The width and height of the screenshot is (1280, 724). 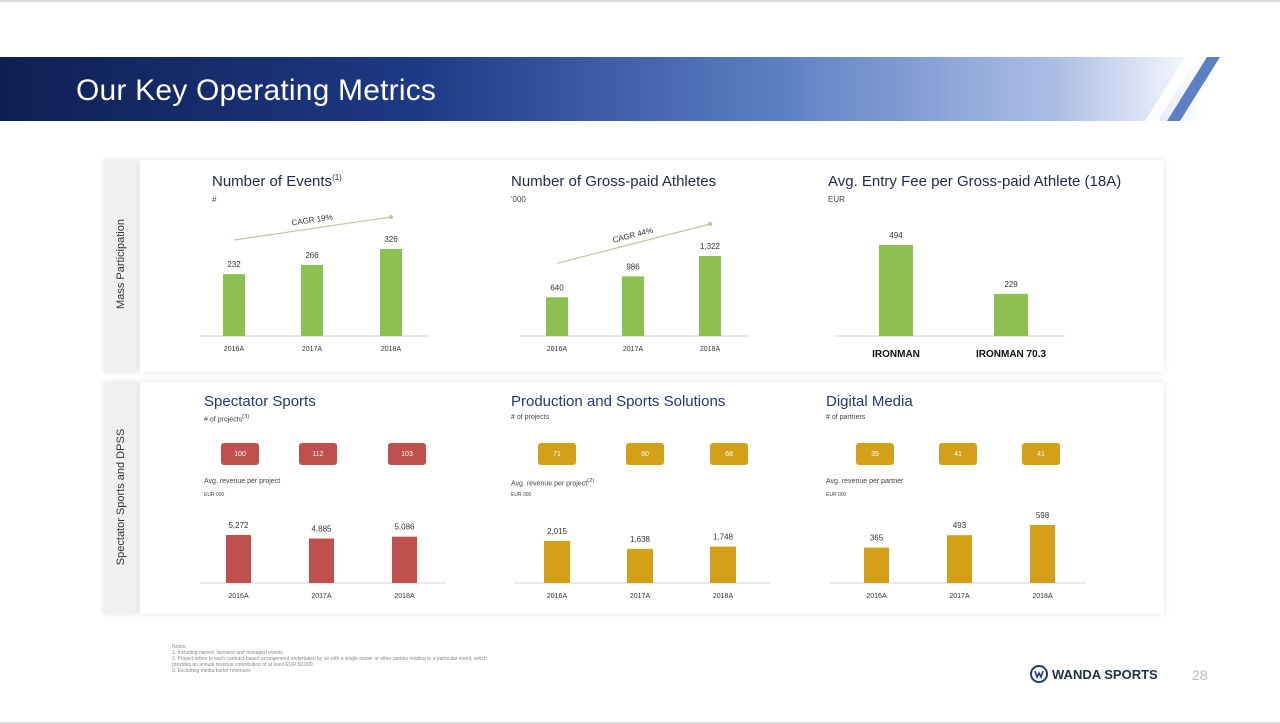 I want to click on ironman-logo-label: IRONMAN, so click(x=896, y=354).